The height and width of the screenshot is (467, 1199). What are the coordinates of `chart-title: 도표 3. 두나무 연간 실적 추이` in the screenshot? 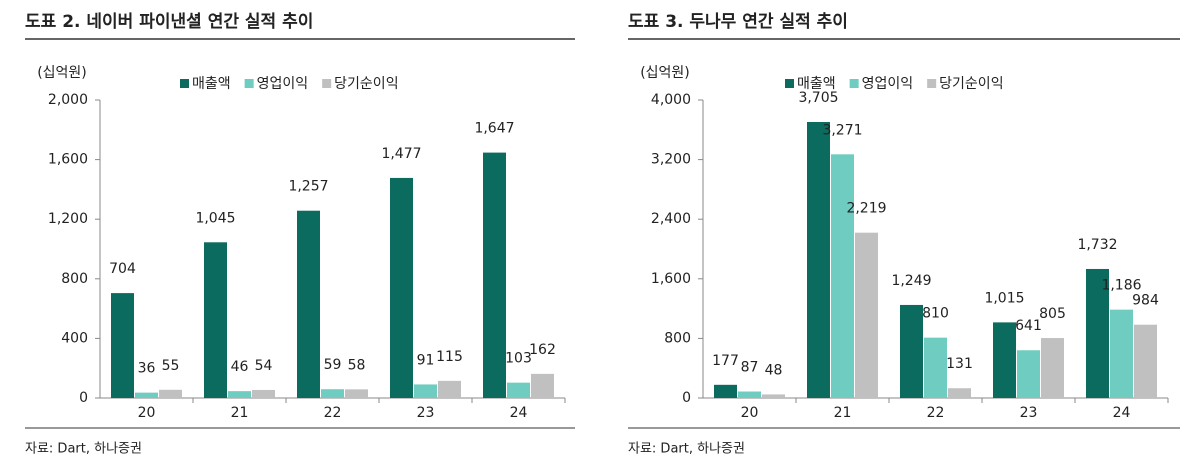 It's located at (738, 22).